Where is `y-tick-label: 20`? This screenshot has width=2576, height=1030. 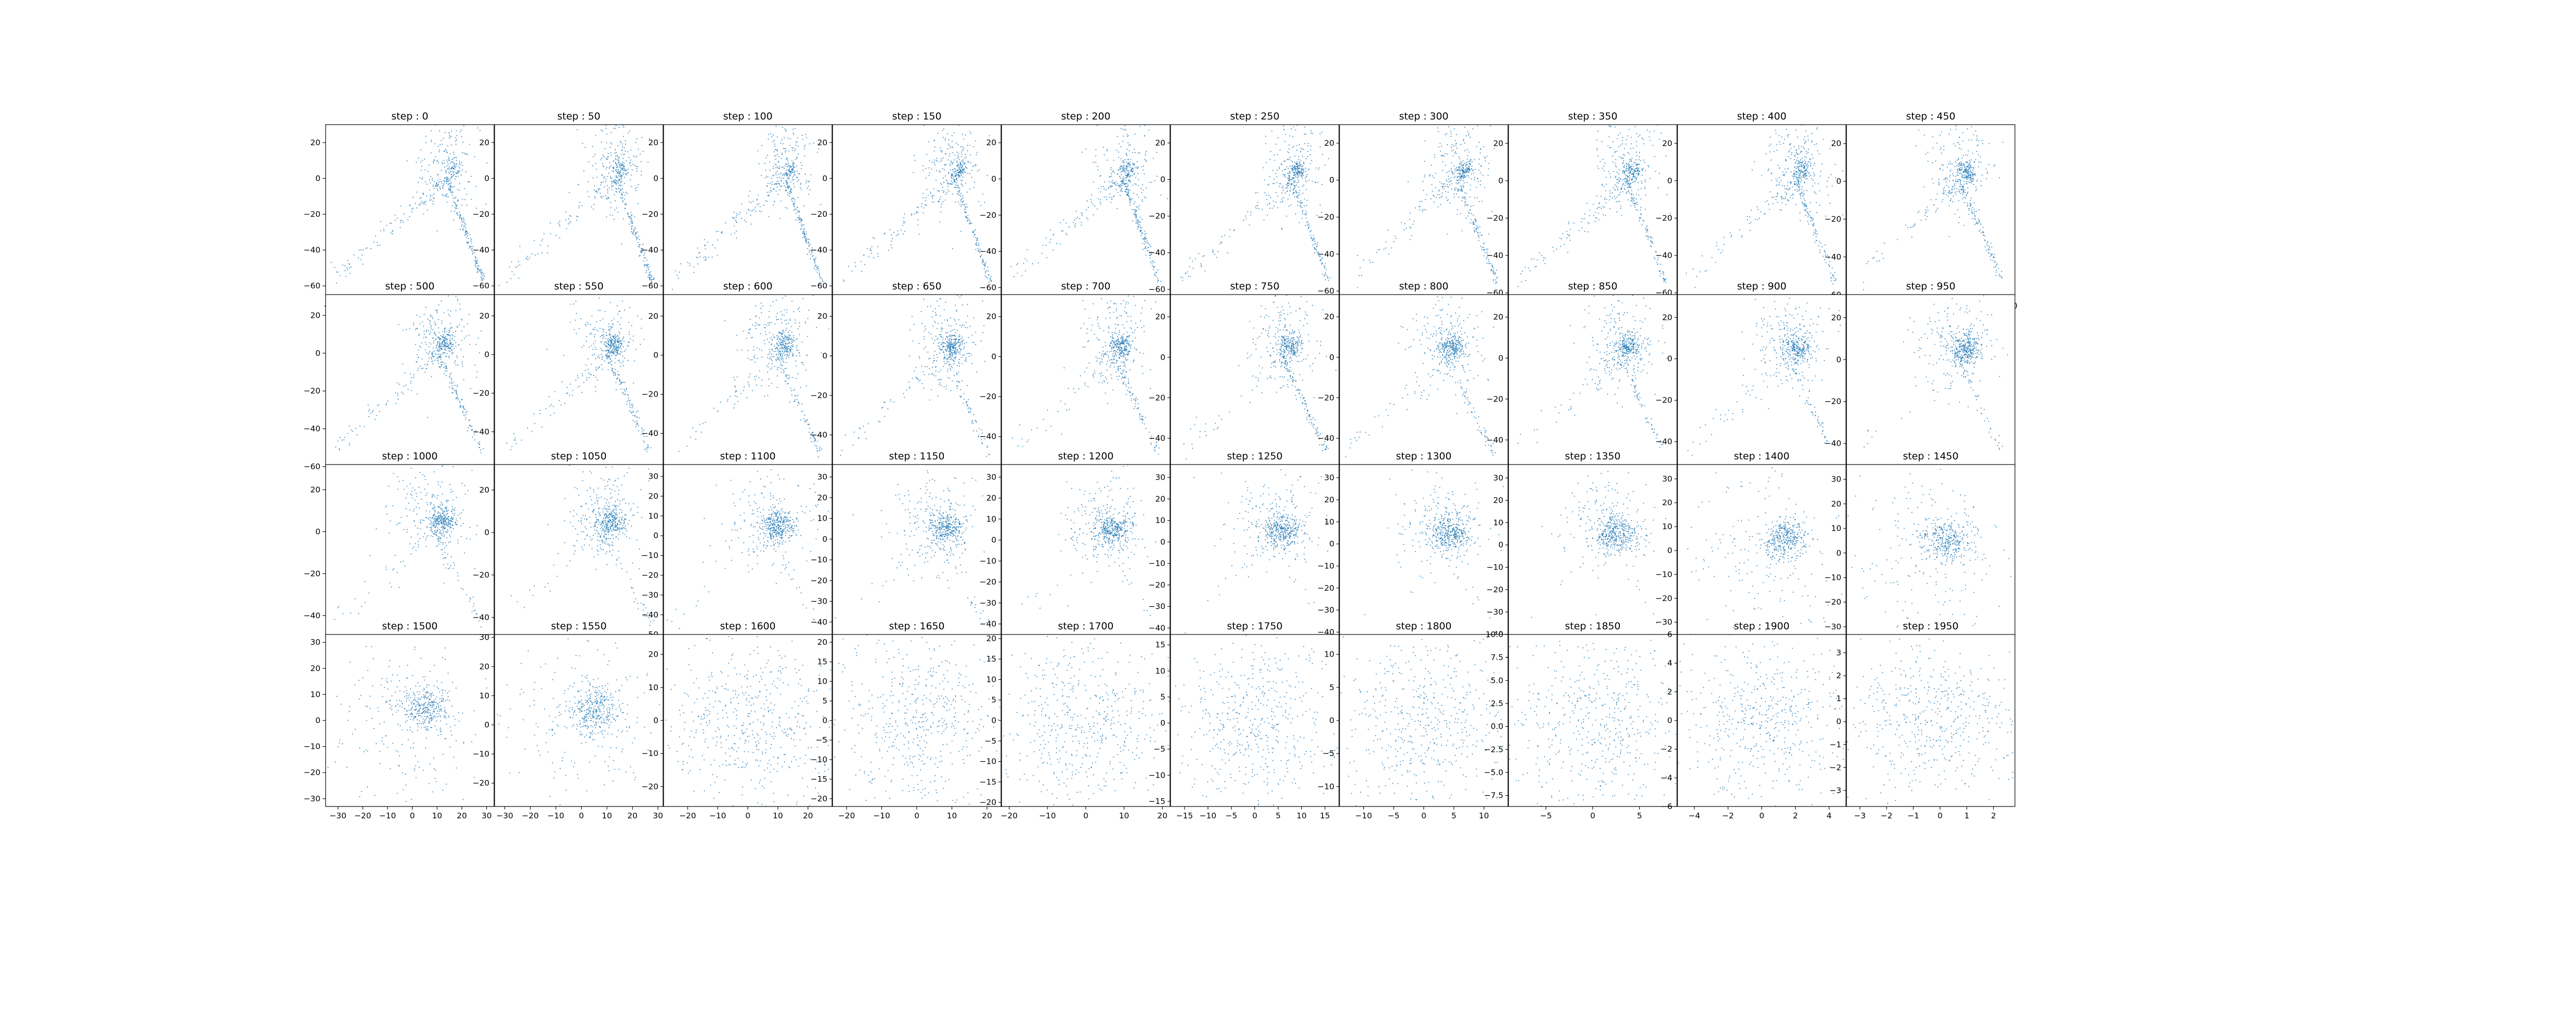 y-tick-label: 20 is located at coordinates (1498, 143).